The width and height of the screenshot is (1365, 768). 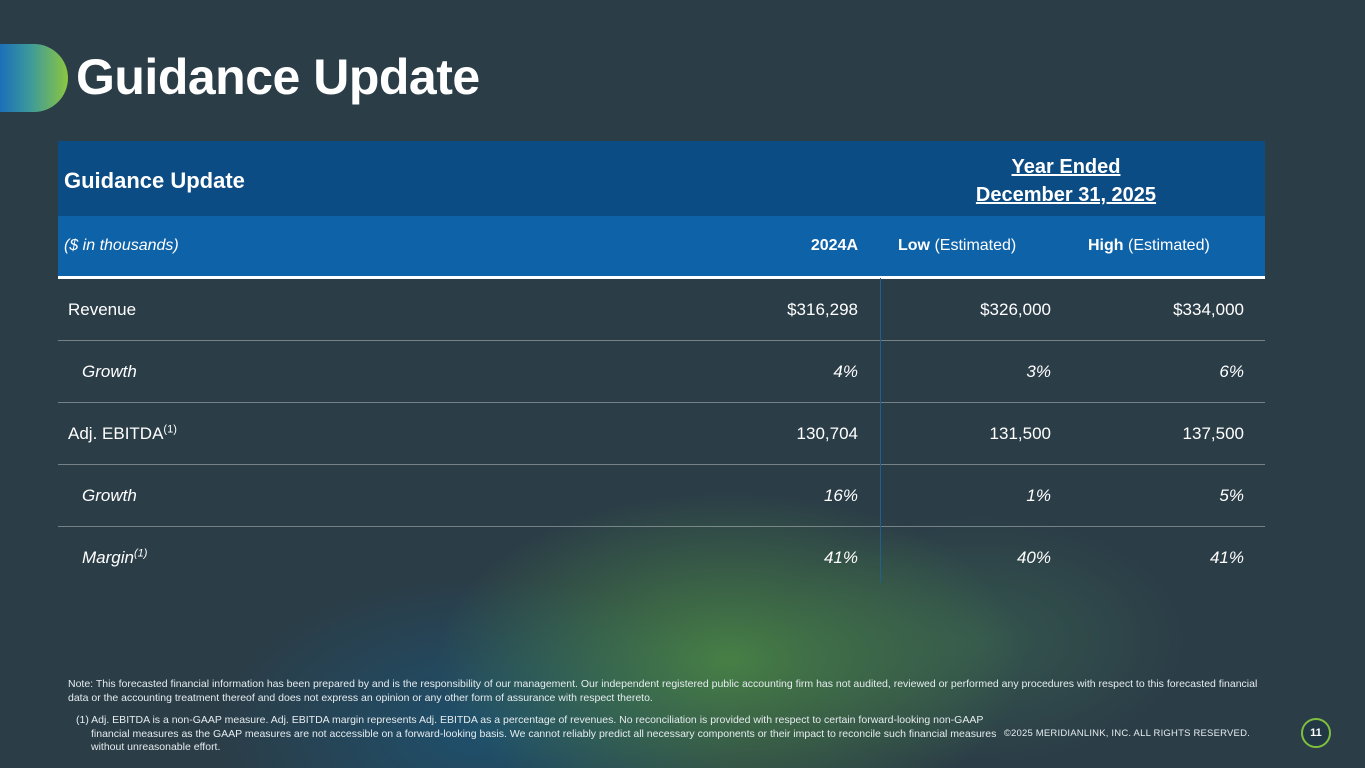 What do you see at coordinates (822, 309) in the screenshot?
I see `cell-2024a: $316,298` at bounding box center [822, 309].